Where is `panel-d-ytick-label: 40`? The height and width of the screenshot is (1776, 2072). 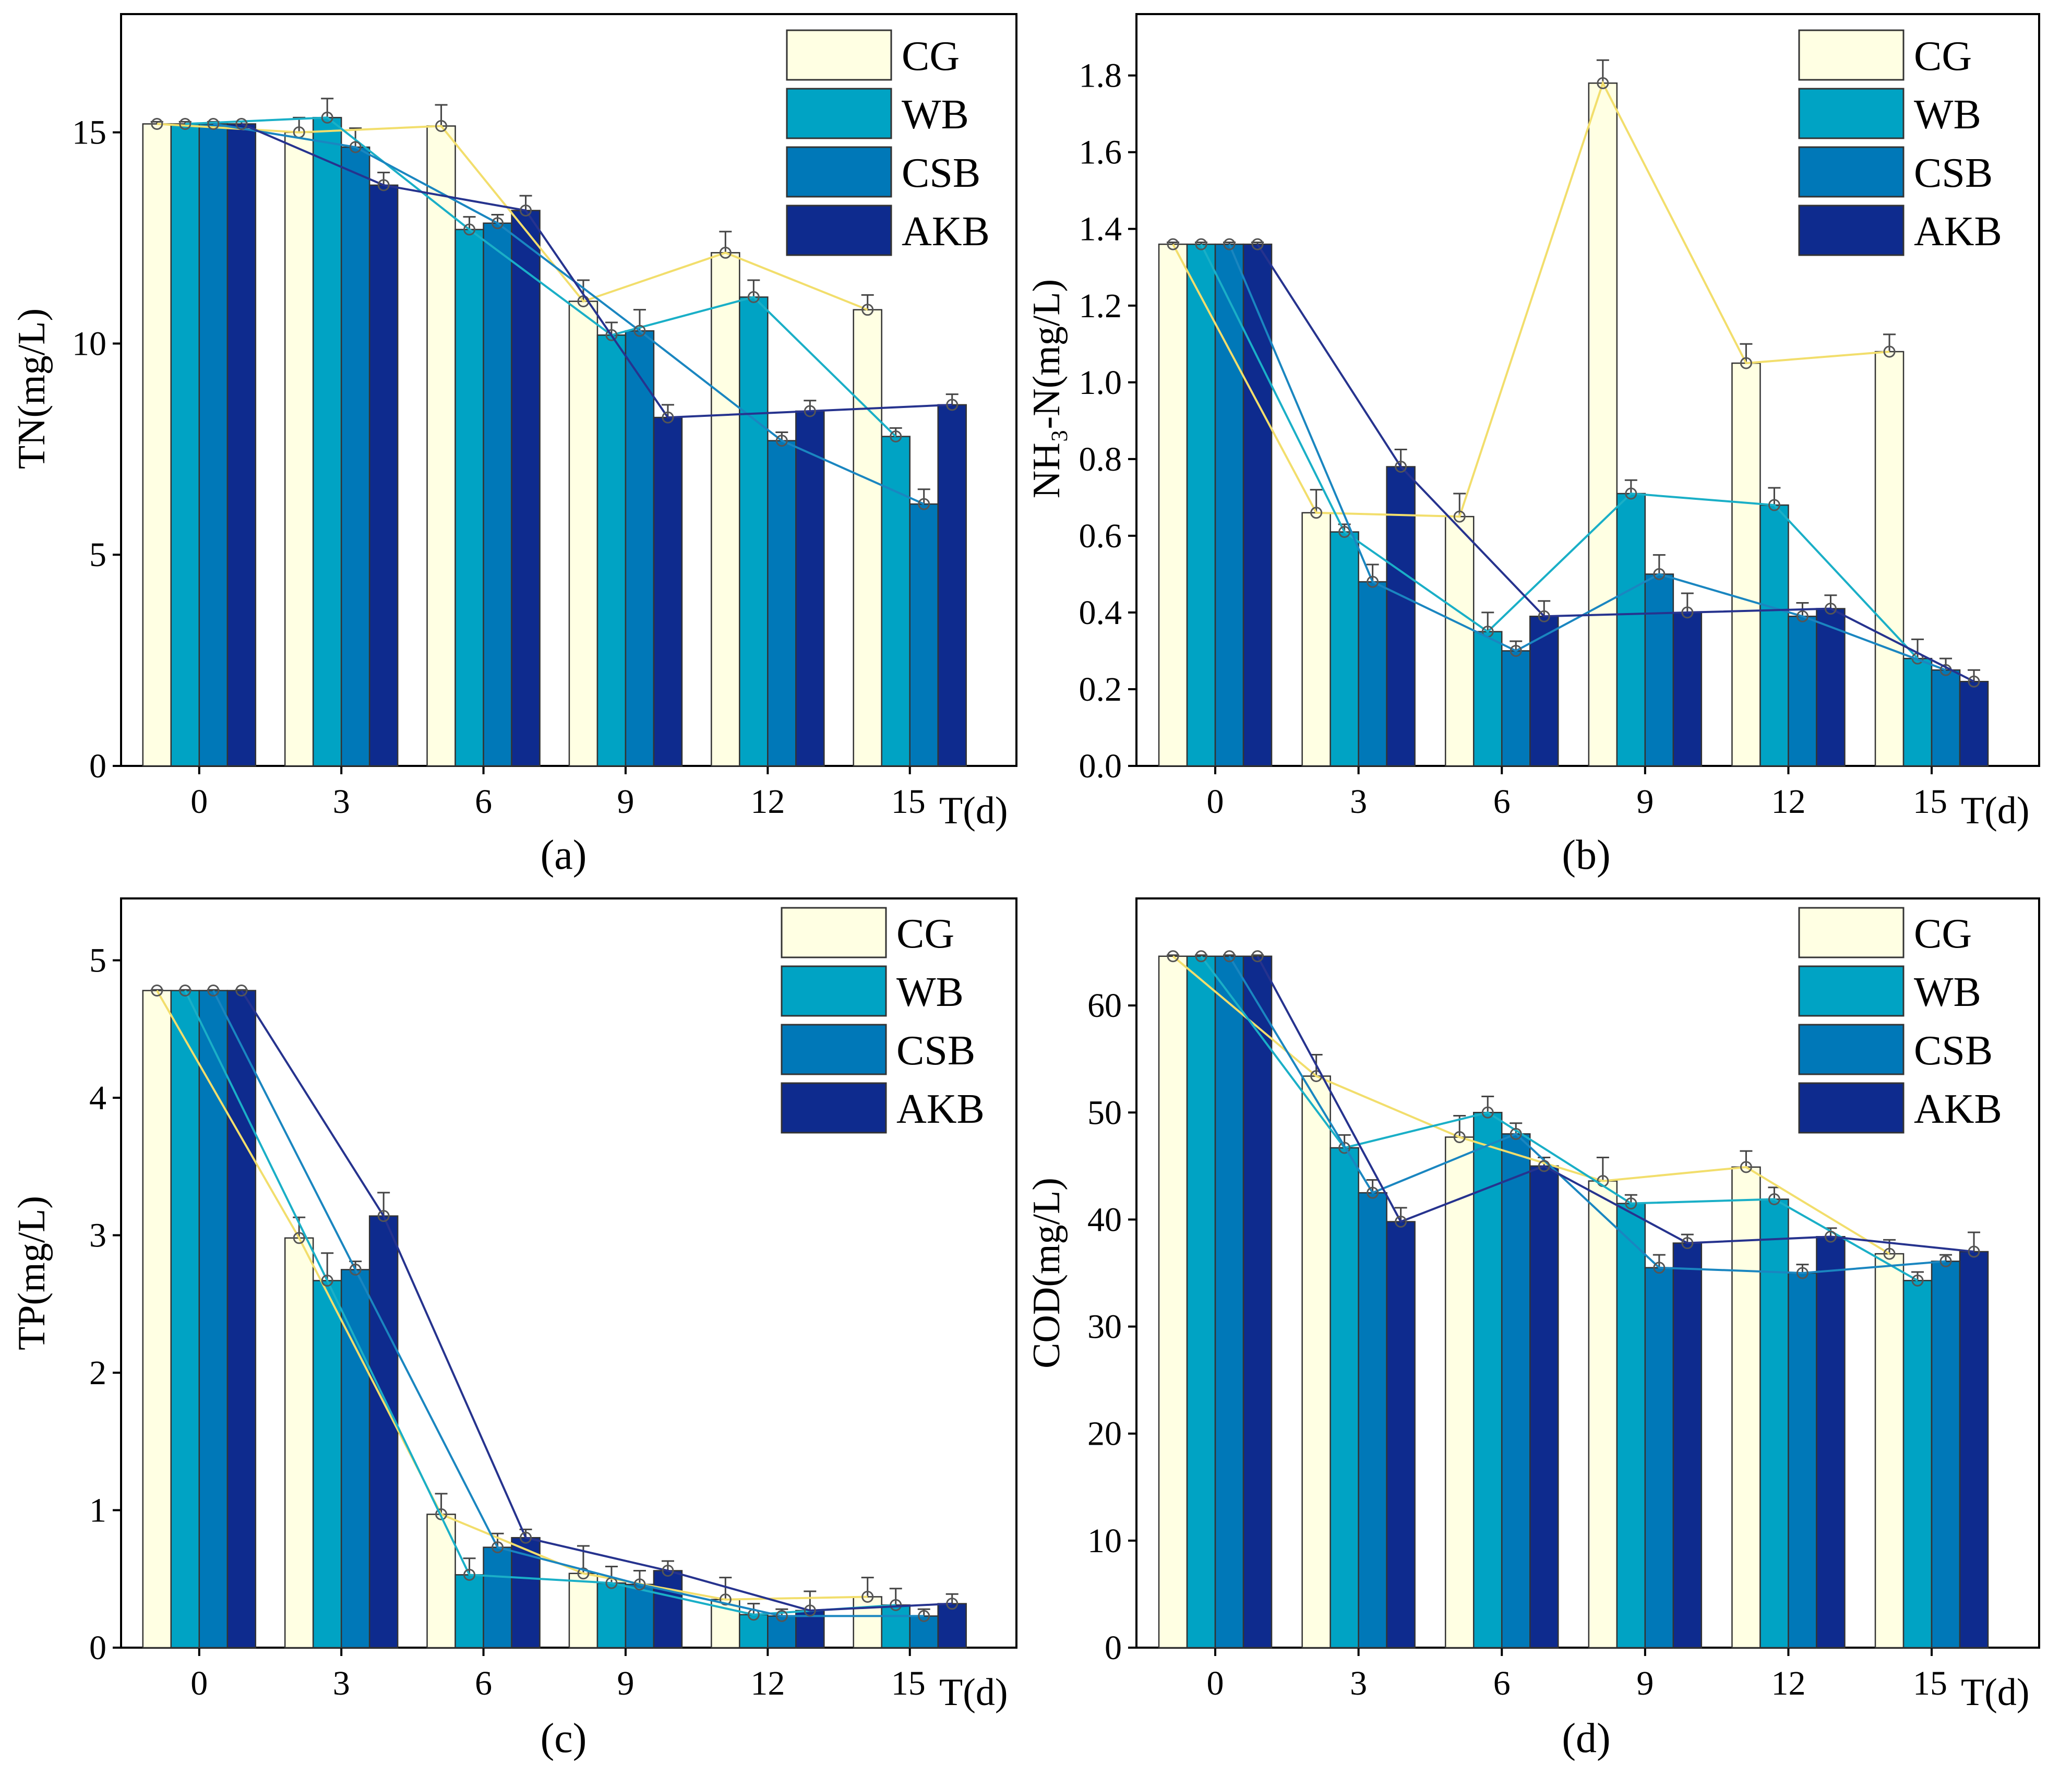 panel-d-ytick-label: 40 is located at coordinates (1104, 1220).